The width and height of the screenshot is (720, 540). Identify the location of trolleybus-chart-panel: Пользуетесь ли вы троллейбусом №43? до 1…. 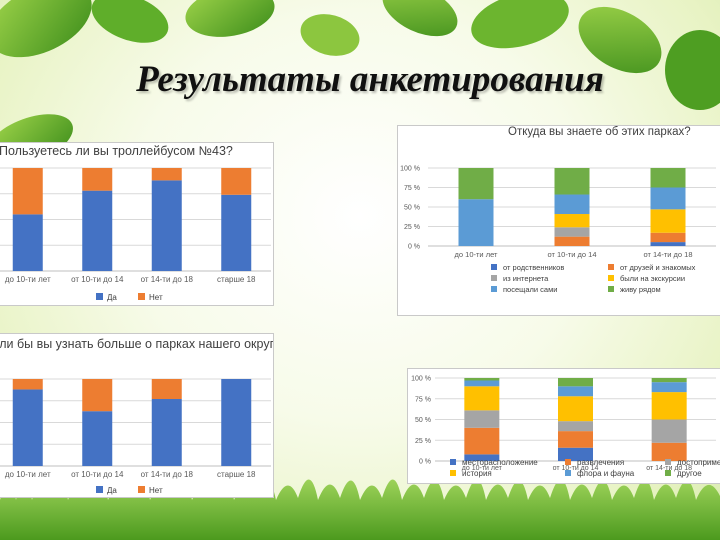
(137, 224).